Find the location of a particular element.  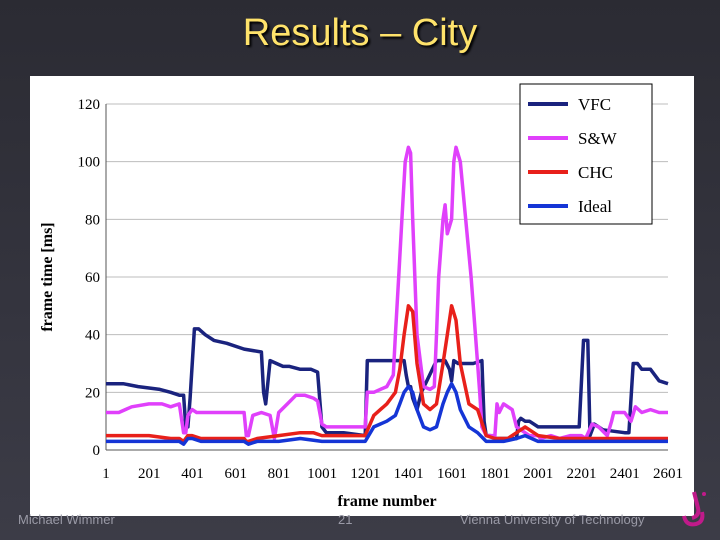

legend-label: CHC is located at coordinates (595, 172).